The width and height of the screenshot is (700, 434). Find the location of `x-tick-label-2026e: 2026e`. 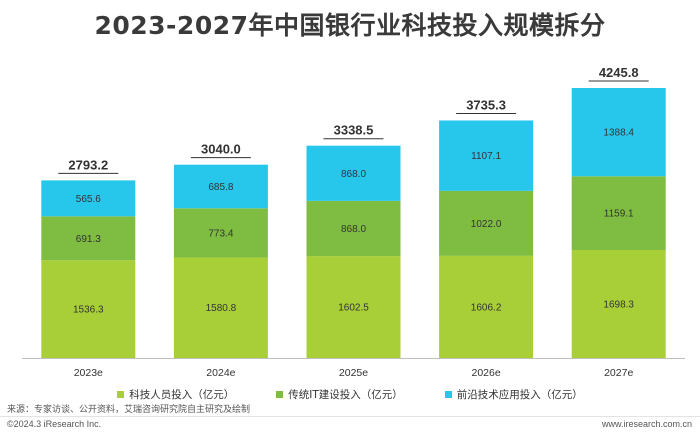

x-tick-label-2026e: 2026e is located at coordinates (485, 373).